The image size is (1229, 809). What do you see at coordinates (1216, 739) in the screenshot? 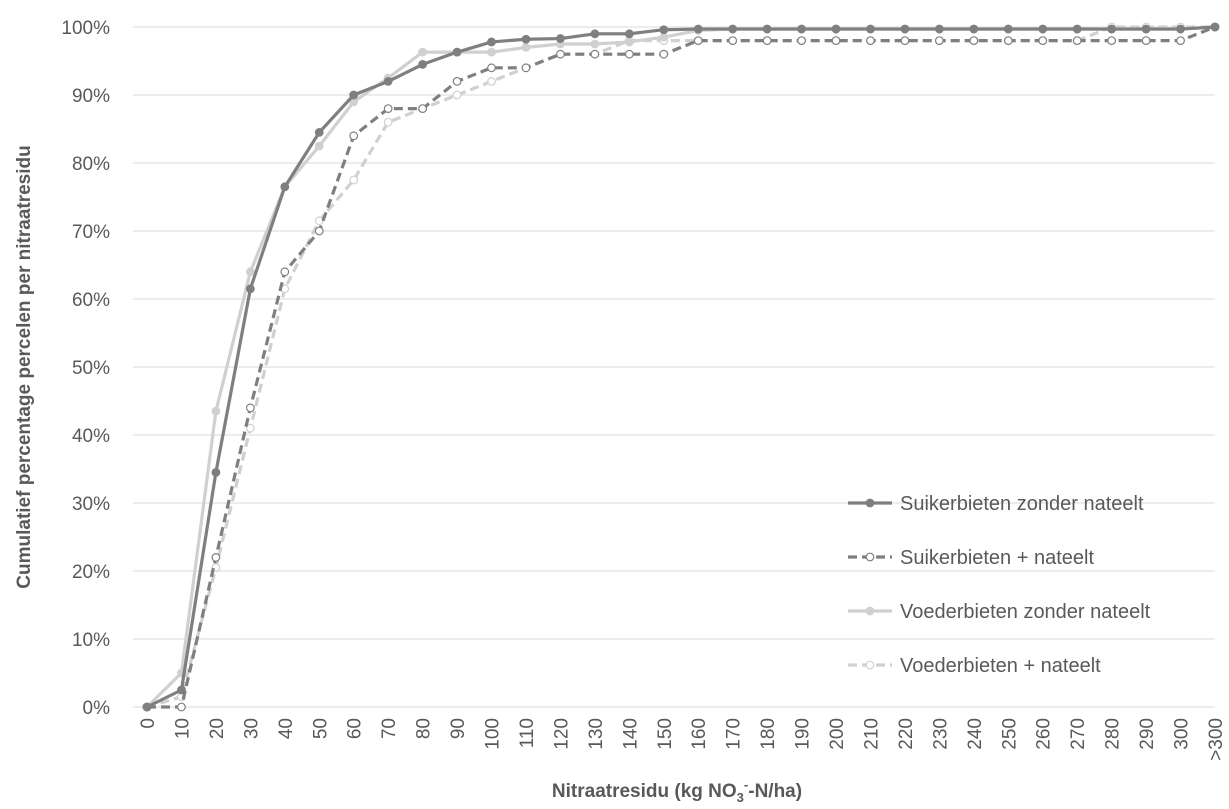
I see `x-tick-label: >300` at bounding box center [1216, 739].